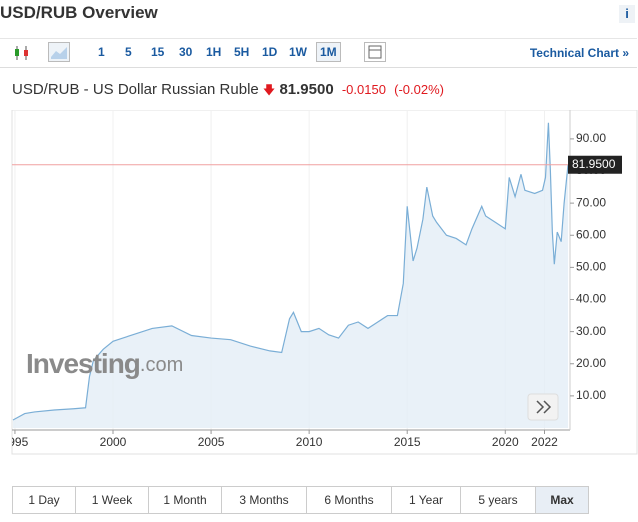 This screenshot has height=522, width=638. Describe the element at coordinates (328, 52) in the screenshot. I see `interval-button: 1M` at that location.